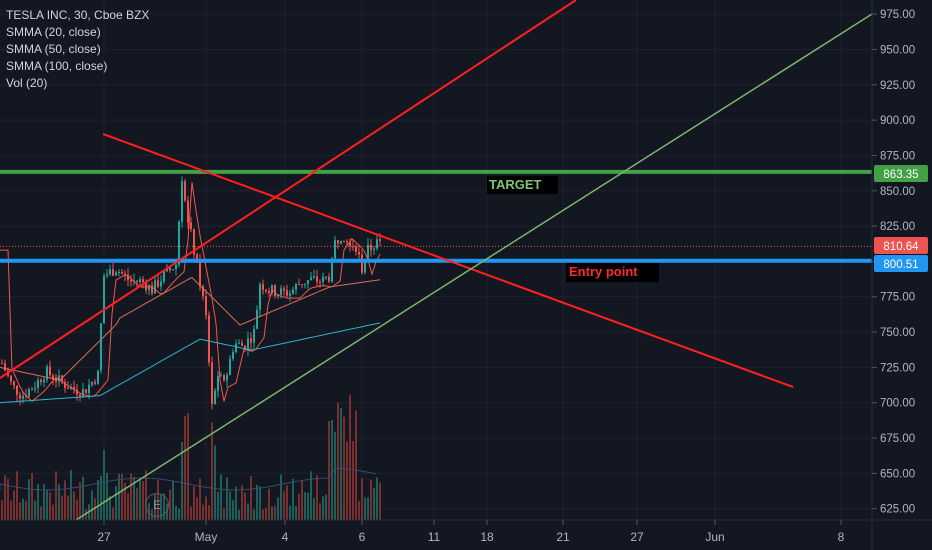  Describe the element at coordinates (57, 66) in the screenshot. I see `legend-smma-100: SMMA (100, close)` at that location.